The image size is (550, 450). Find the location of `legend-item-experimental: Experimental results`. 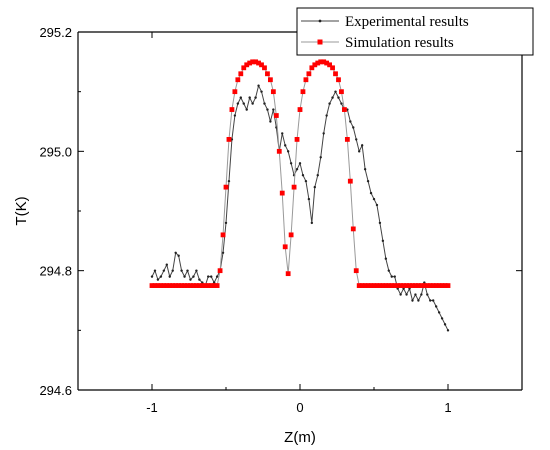

legend-item-experimental: Experimental results is located at coordinates (385, 22).